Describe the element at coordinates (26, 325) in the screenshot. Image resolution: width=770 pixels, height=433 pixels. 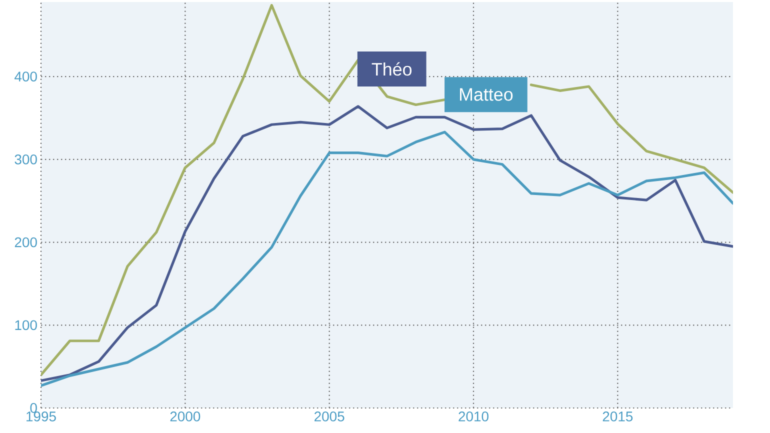
I see `y-tick-label: 100` at that location.